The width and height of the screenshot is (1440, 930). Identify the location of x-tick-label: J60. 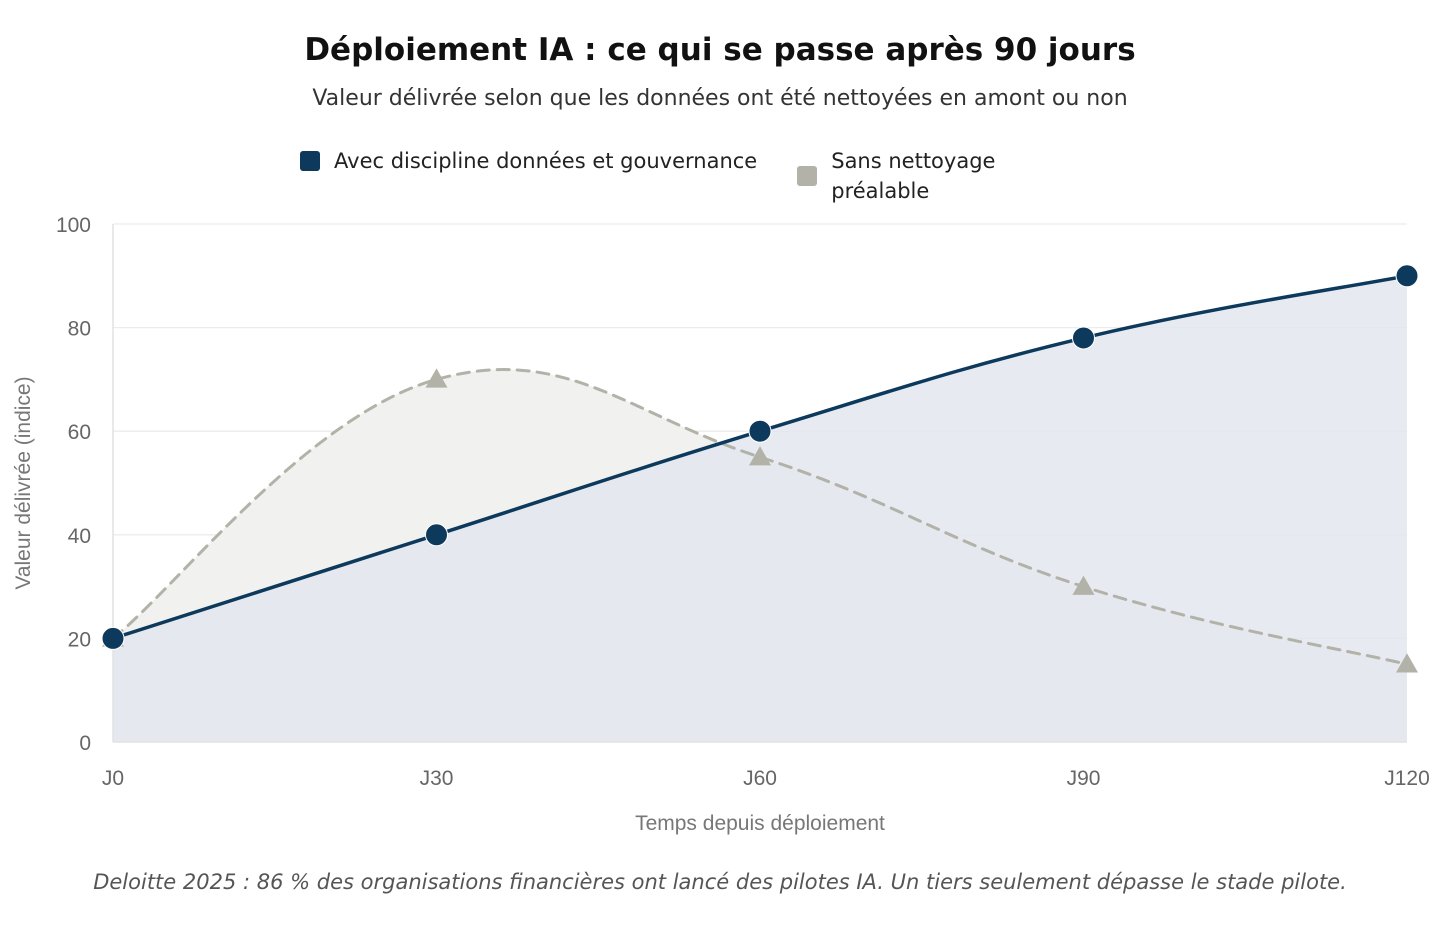
(760, 778).